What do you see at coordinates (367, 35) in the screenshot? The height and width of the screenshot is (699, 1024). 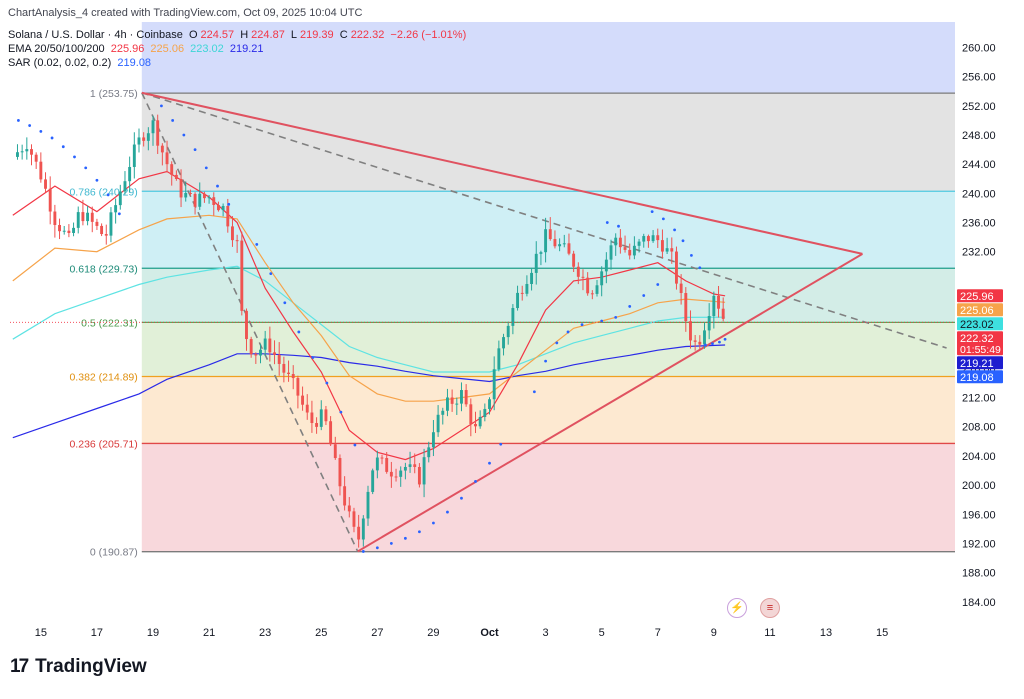 I see `close-value: 222.32` at bounding box center [367, 35].